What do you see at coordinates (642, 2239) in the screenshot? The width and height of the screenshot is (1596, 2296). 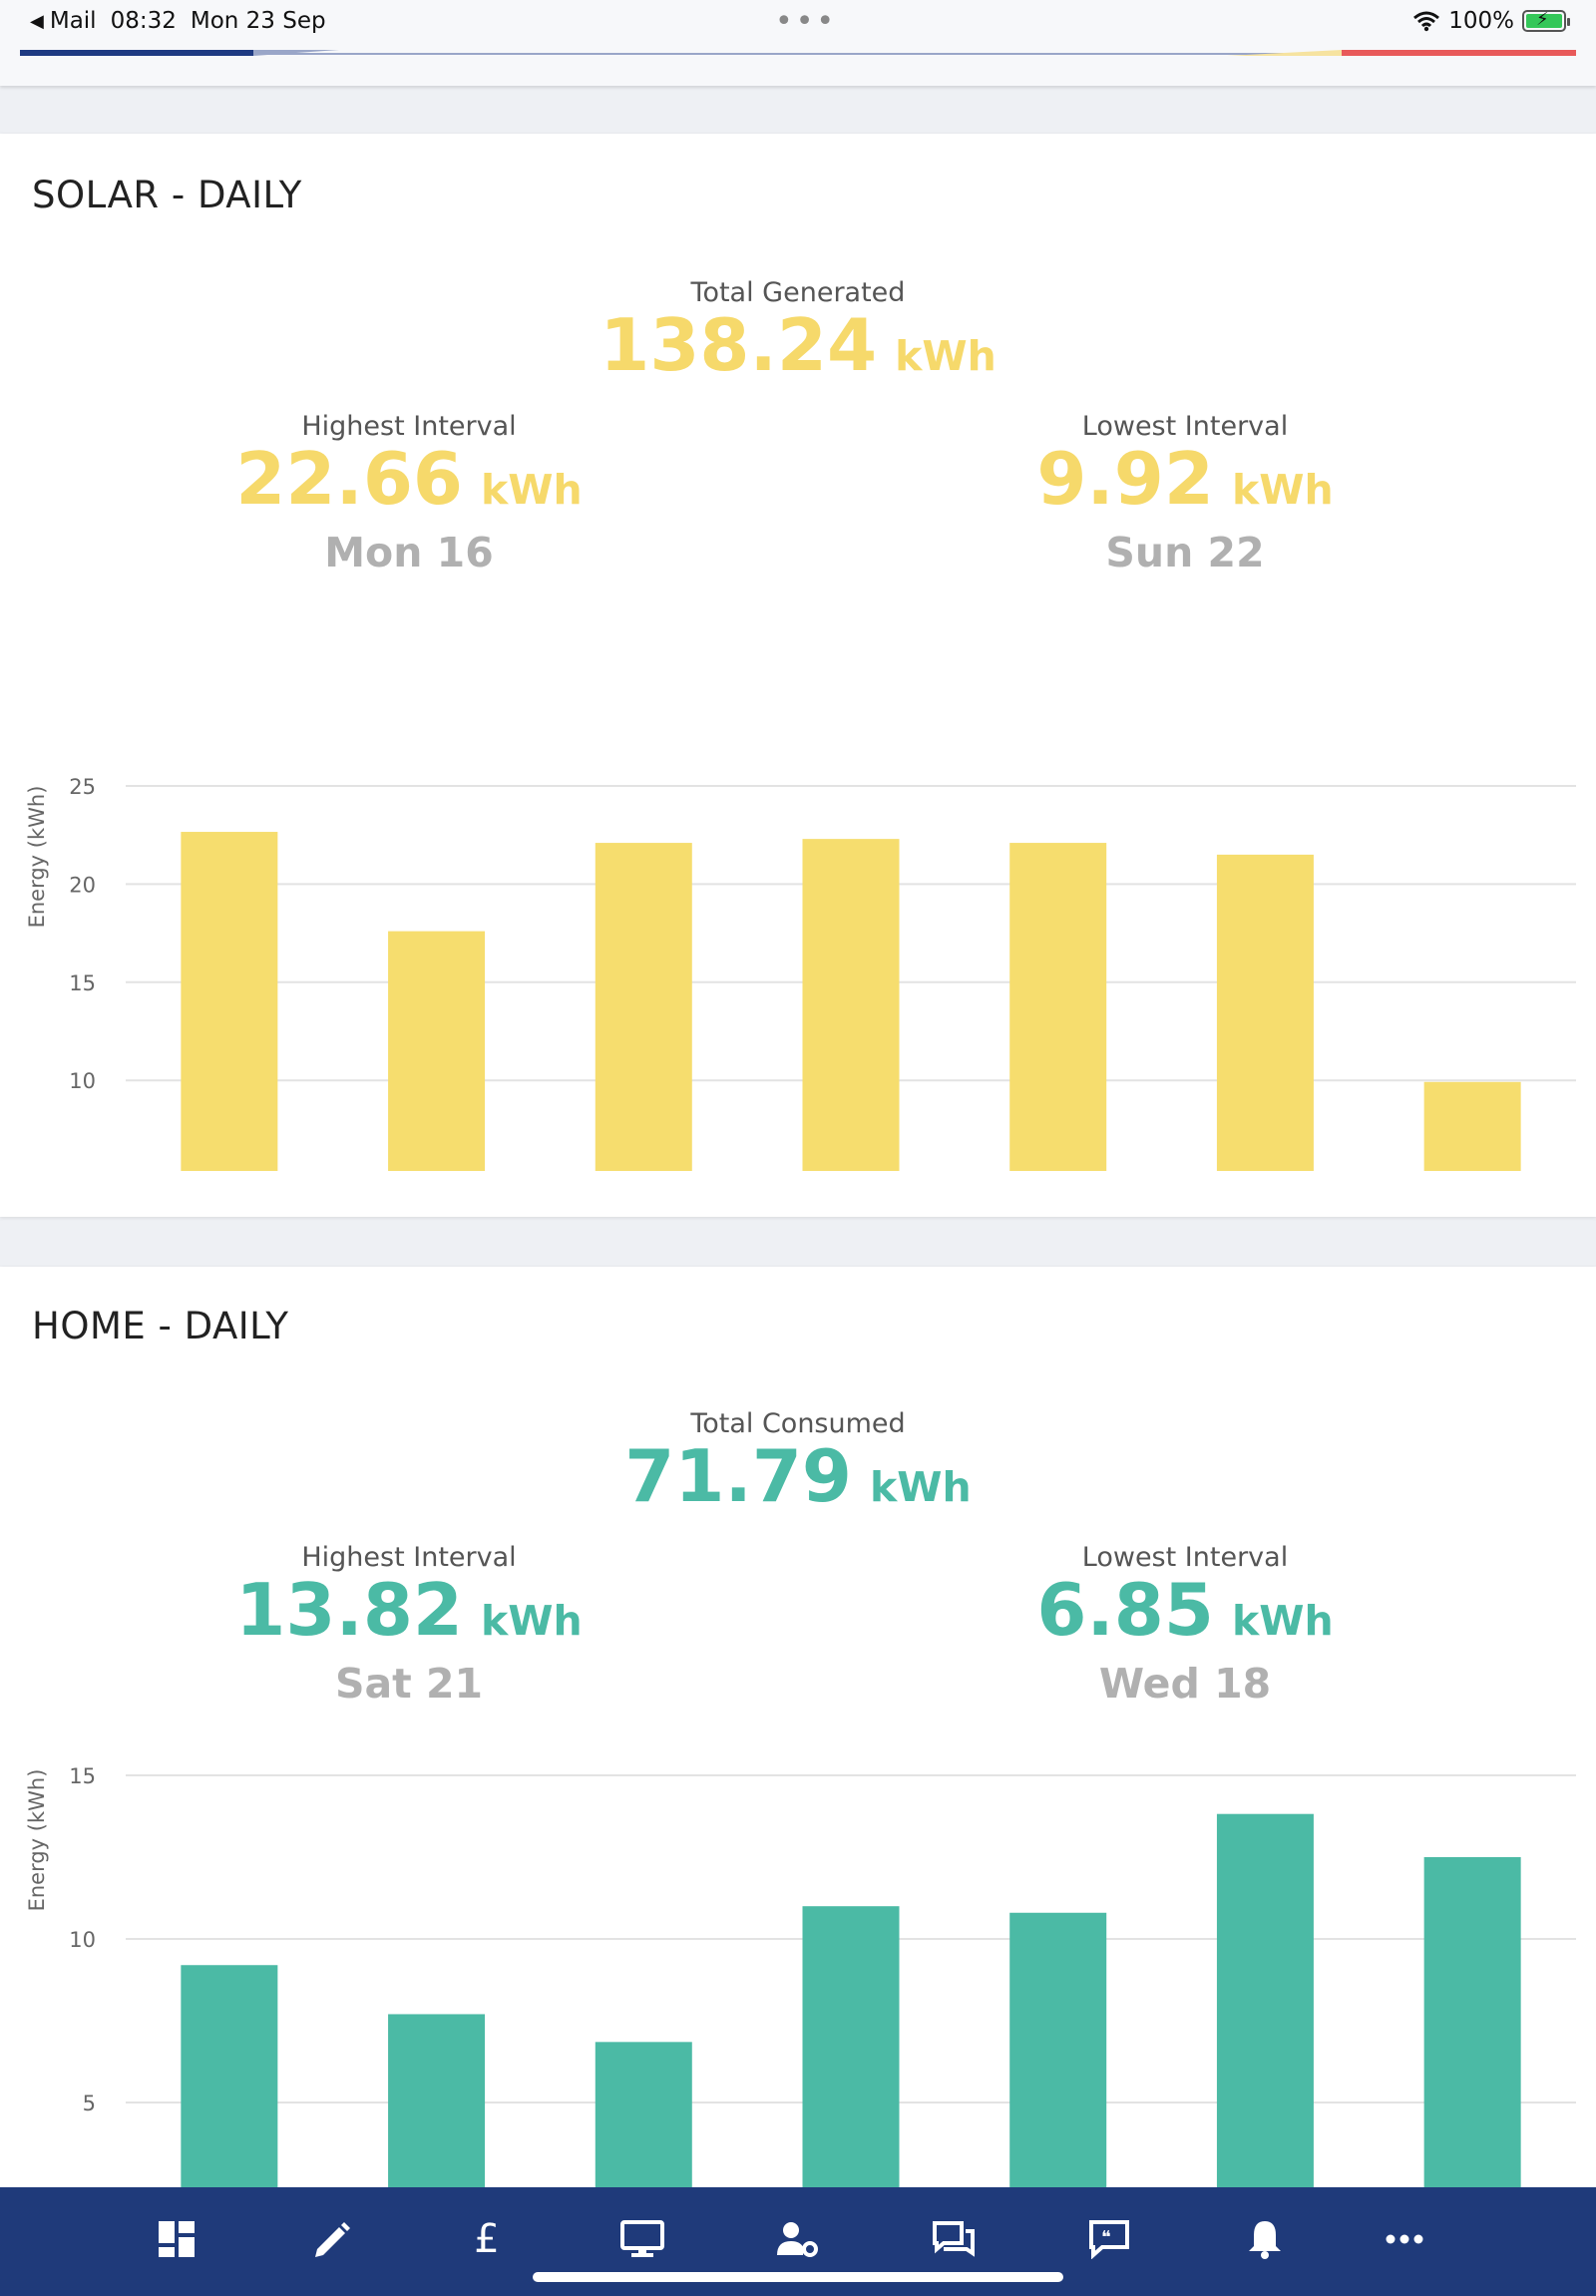 I see `monitor-icon` at bounding box center [642, 2239].